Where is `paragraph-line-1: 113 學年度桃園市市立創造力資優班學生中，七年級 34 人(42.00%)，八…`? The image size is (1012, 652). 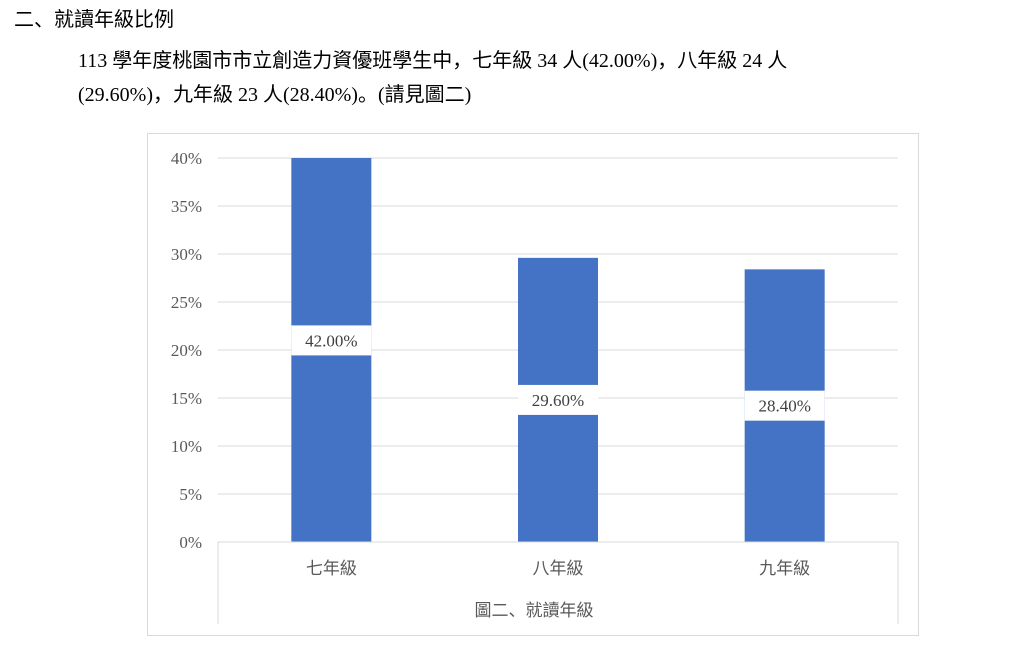 paragraph-line-1: 113 學年度桃園市市立創造力資優班學生中，七年級 34 人(42.00%)，八… is located at coordinates (433, 61).